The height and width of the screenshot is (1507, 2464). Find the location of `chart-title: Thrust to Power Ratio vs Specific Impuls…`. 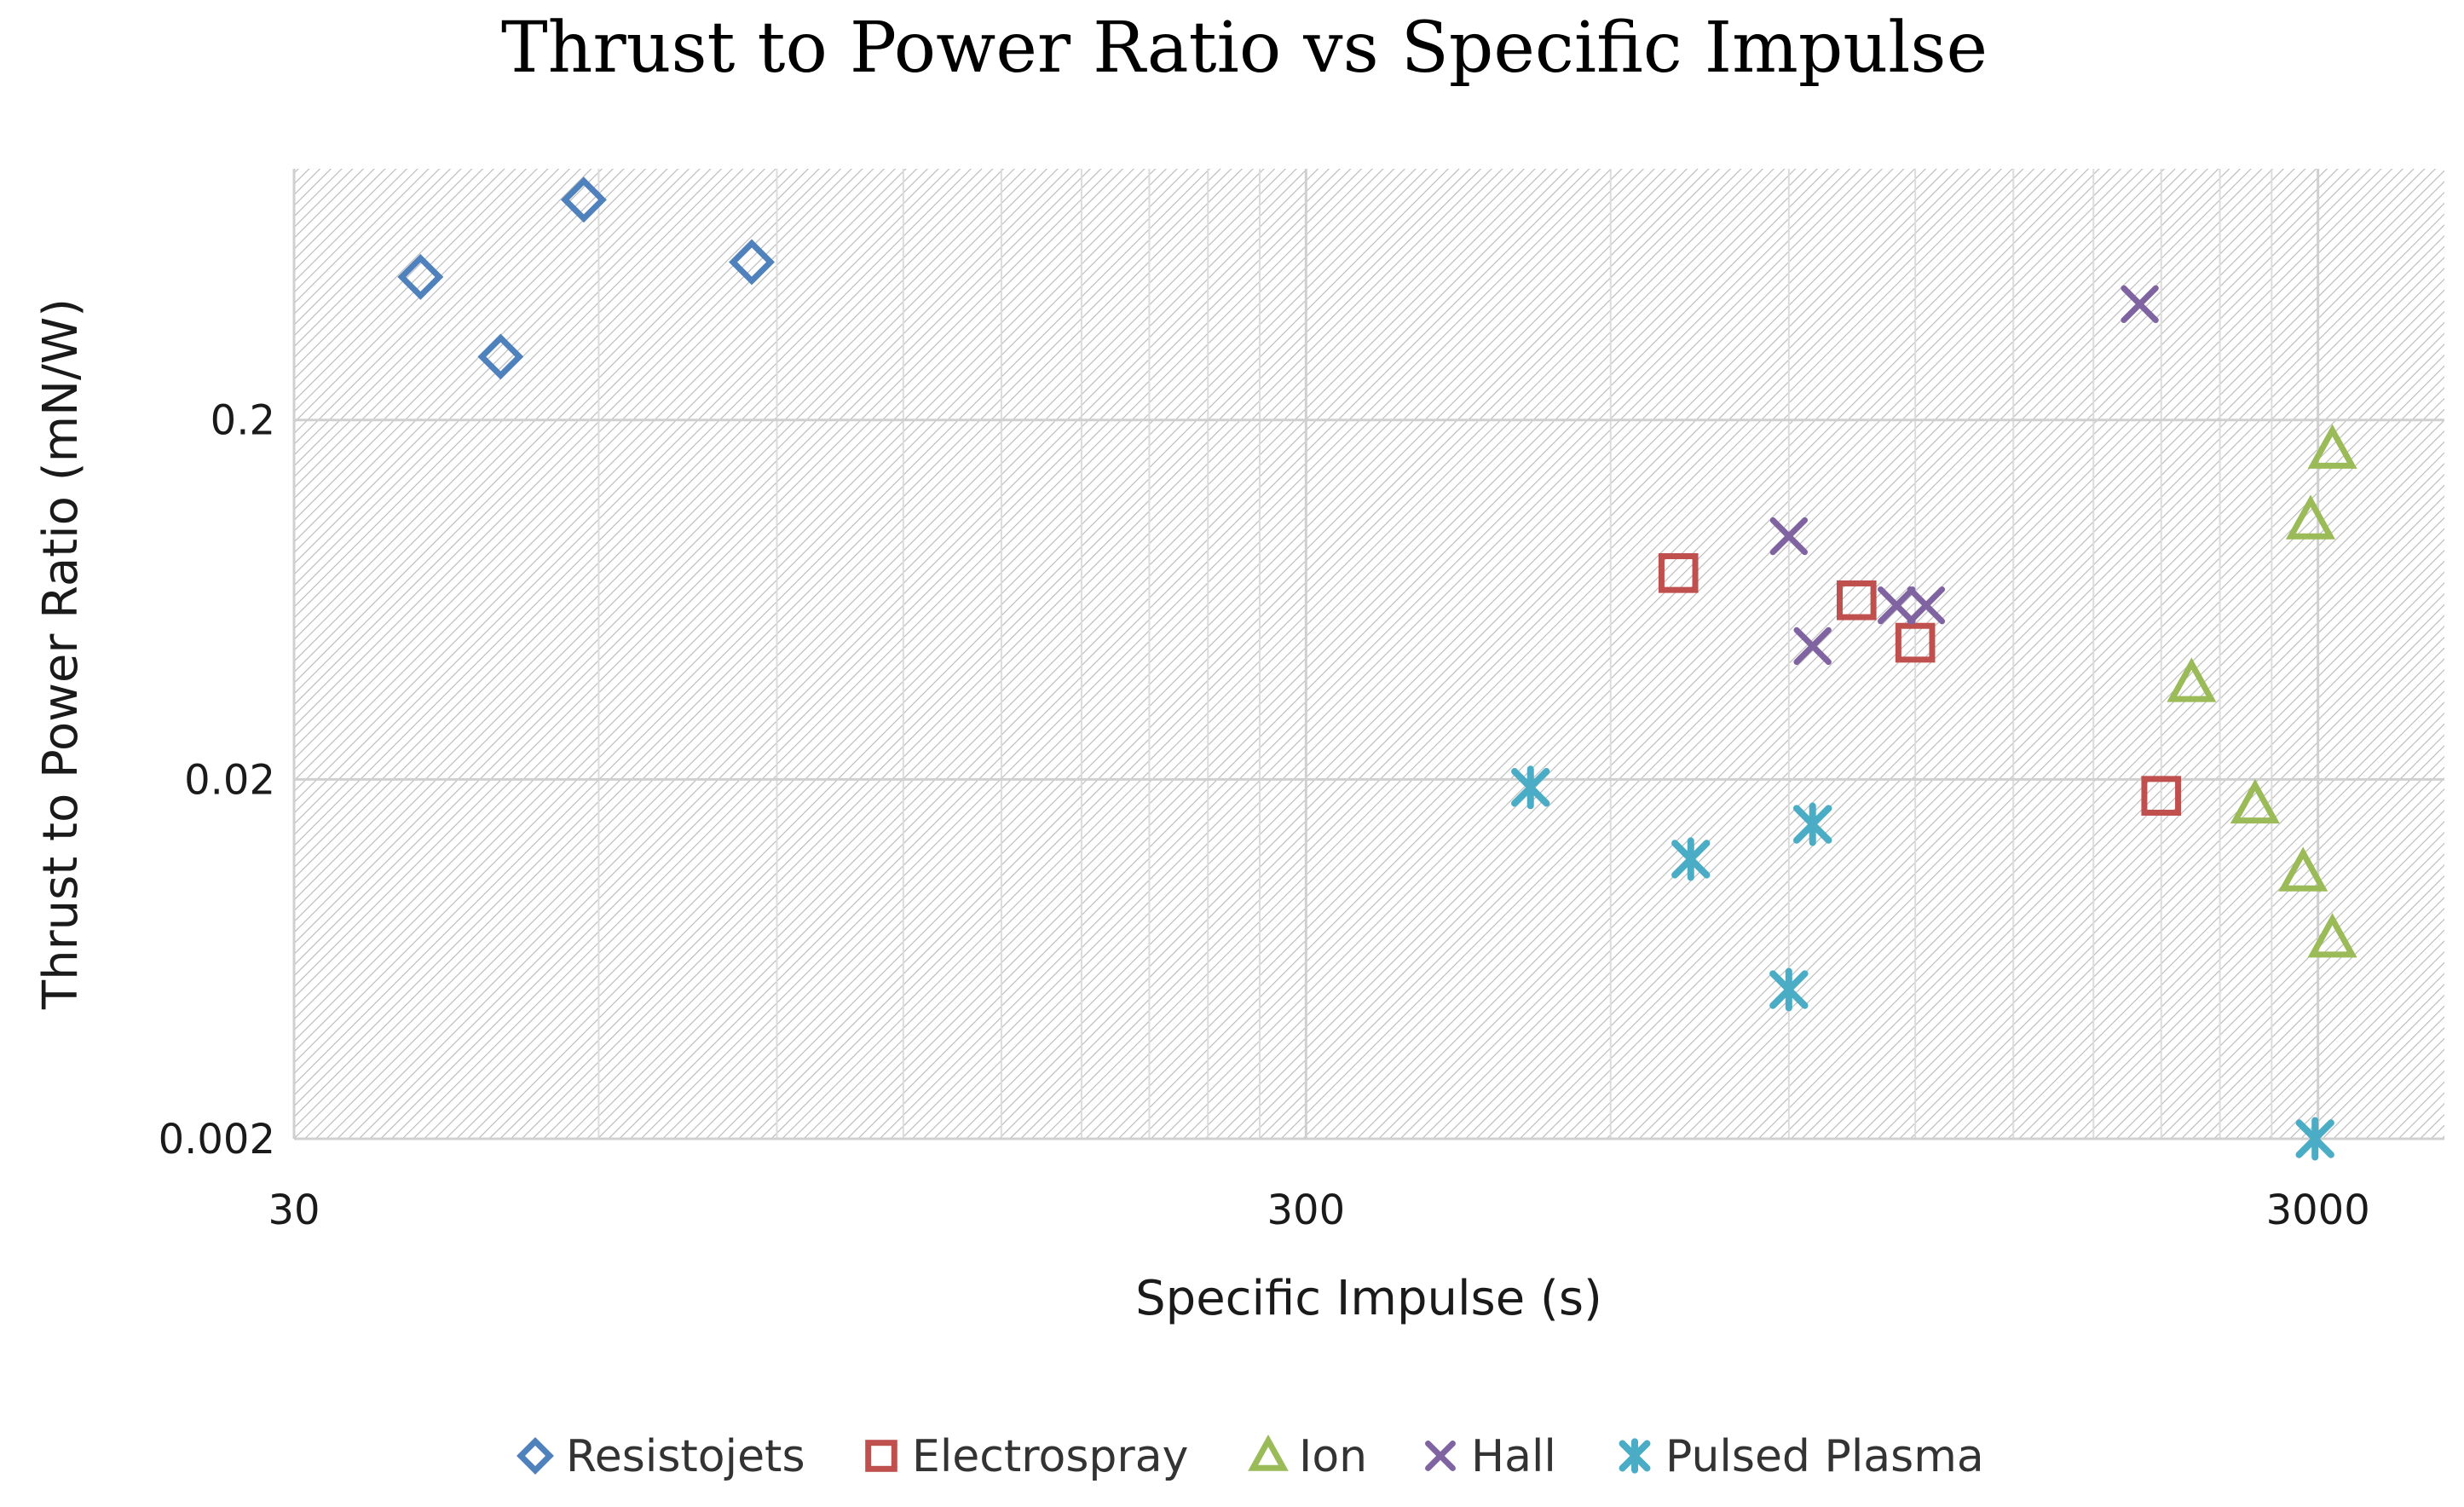

chart-title: Thrust to Power Ratio vs Specific Impuls… is located at coordinates (1244, 48).